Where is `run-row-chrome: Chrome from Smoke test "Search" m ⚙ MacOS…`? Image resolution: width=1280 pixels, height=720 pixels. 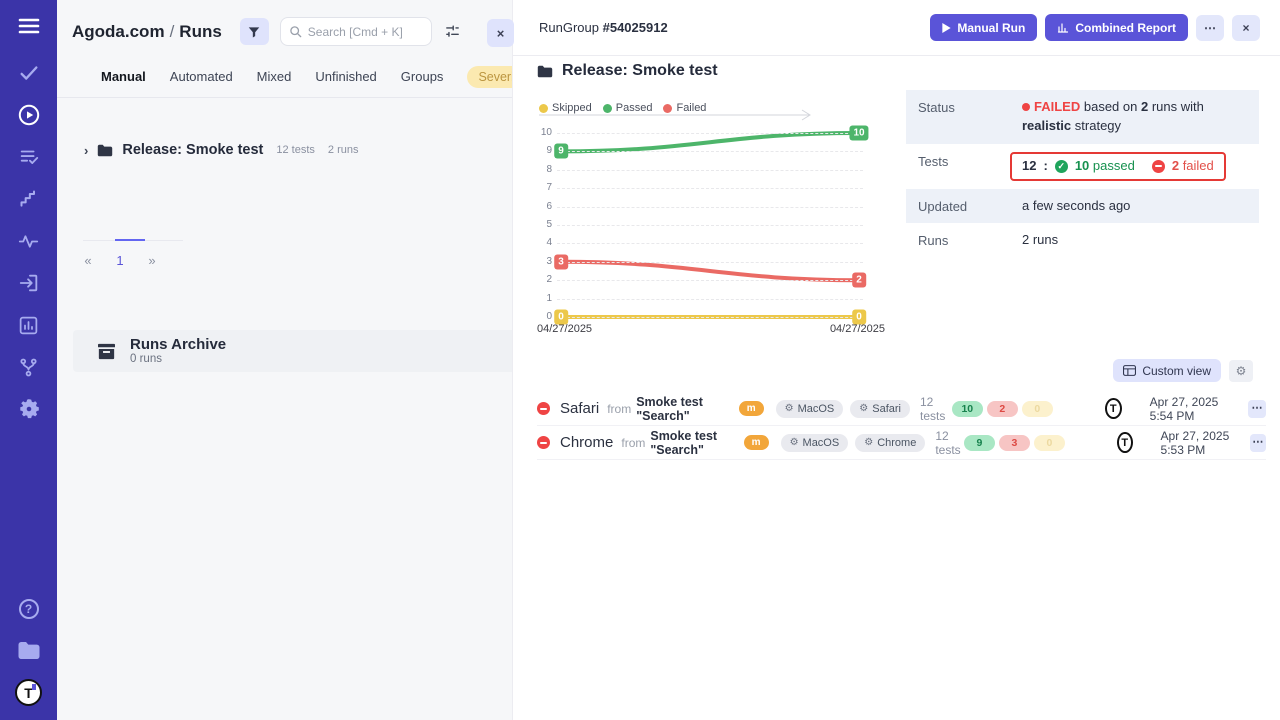 run-row-chrome: Chrome from Smoke test "Search" m ⚙ MacOS… is located at coordinates (902, 443).